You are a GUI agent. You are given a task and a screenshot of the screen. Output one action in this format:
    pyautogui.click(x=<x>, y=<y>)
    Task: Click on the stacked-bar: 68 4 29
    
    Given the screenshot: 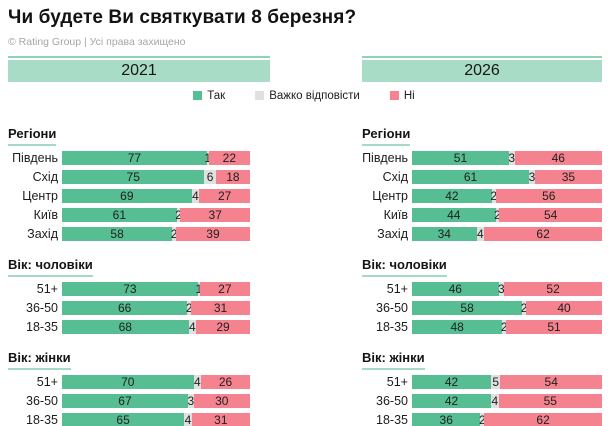 What is the action you would take?
    pyautogui.click(x=156, y=327)
    